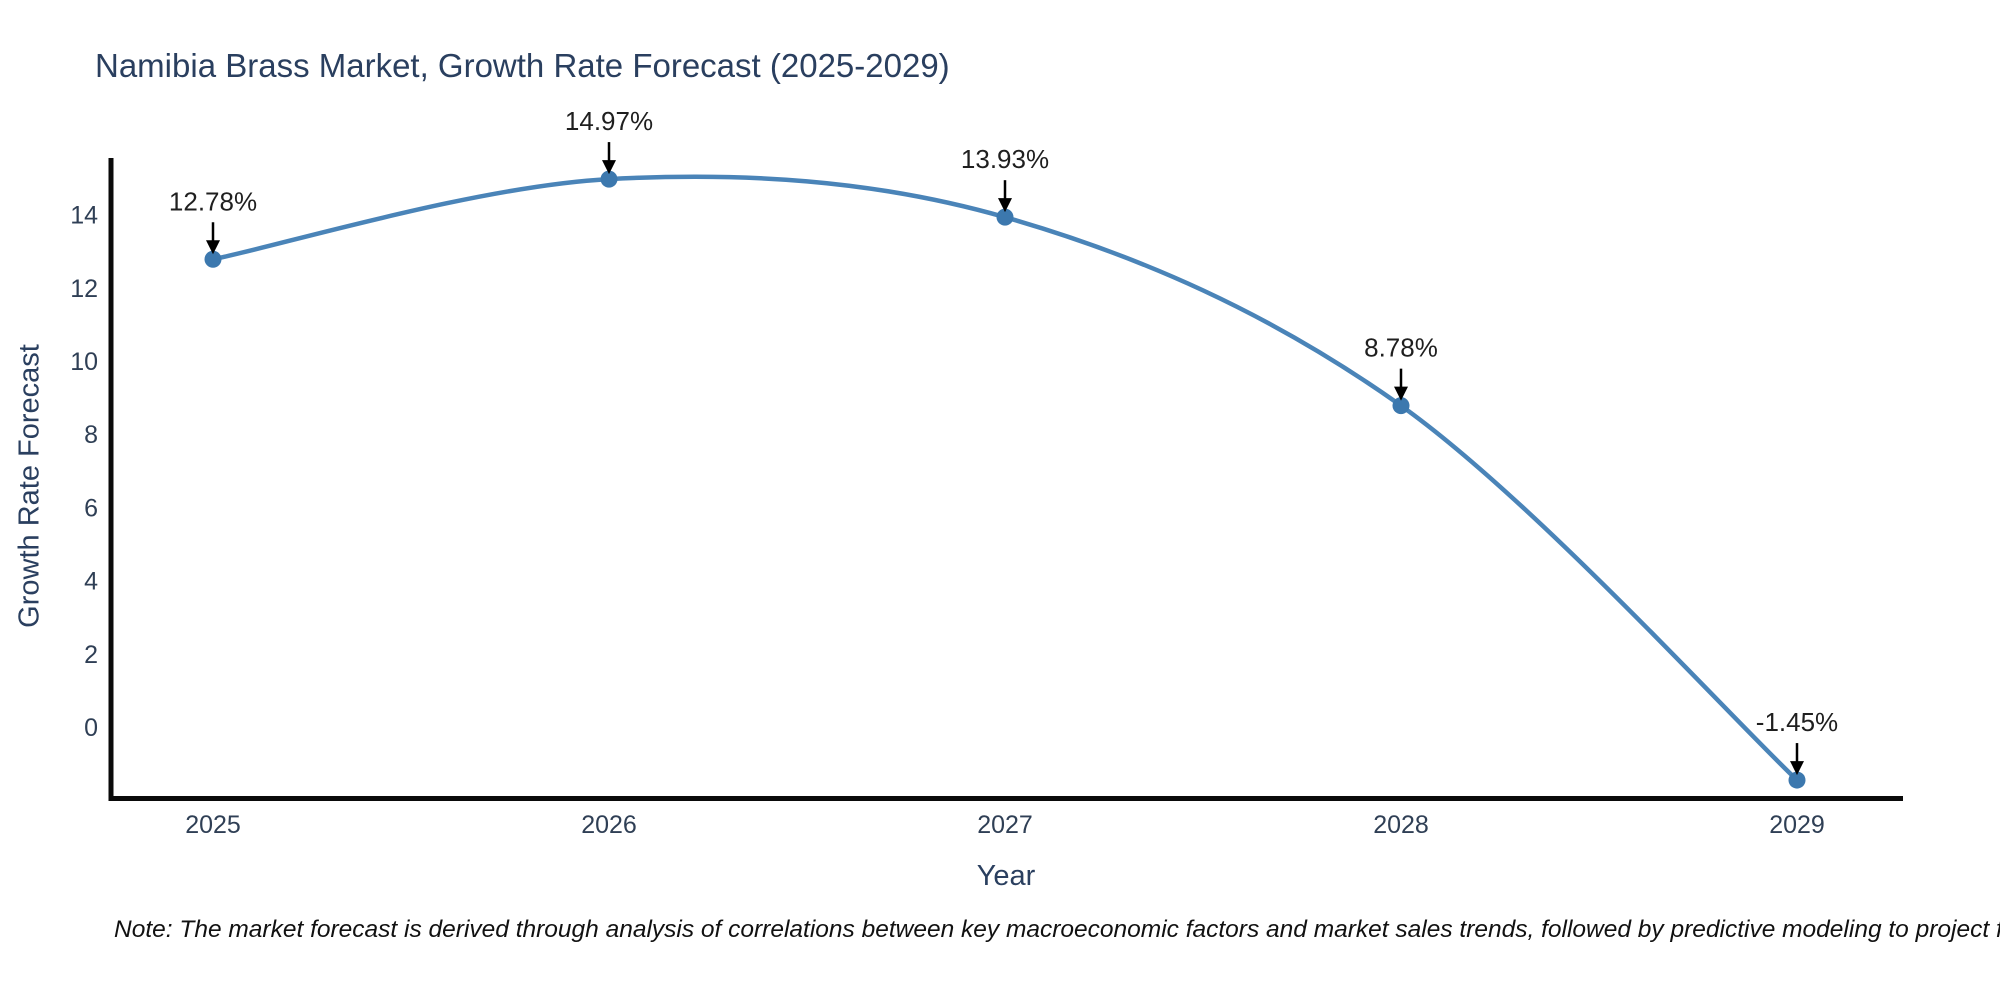  What do you see at coordinates (1401, 348) in the screenshot?
I see `annotation-label: 8.78%` at bounding box center [1401, 348].